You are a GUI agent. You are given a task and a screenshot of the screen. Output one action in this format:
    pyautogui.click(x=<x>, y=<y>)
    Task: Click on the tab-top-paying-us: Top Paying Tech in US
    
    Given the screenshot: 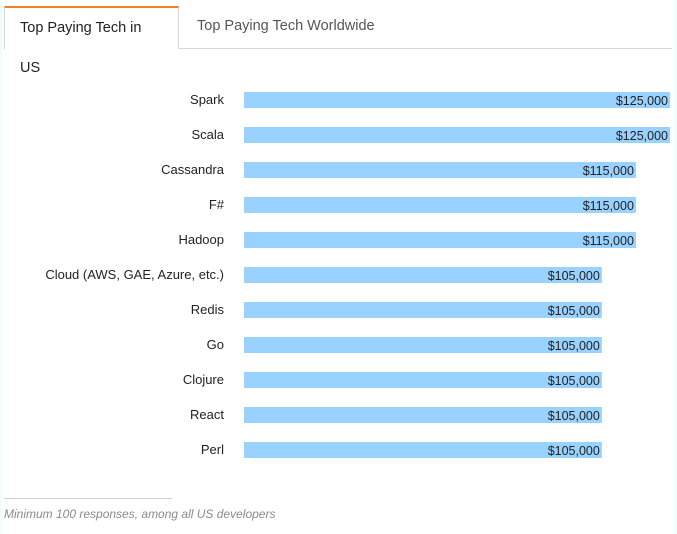 What is the action you would take?
    pyautogui.click(x=91, y=41)
    